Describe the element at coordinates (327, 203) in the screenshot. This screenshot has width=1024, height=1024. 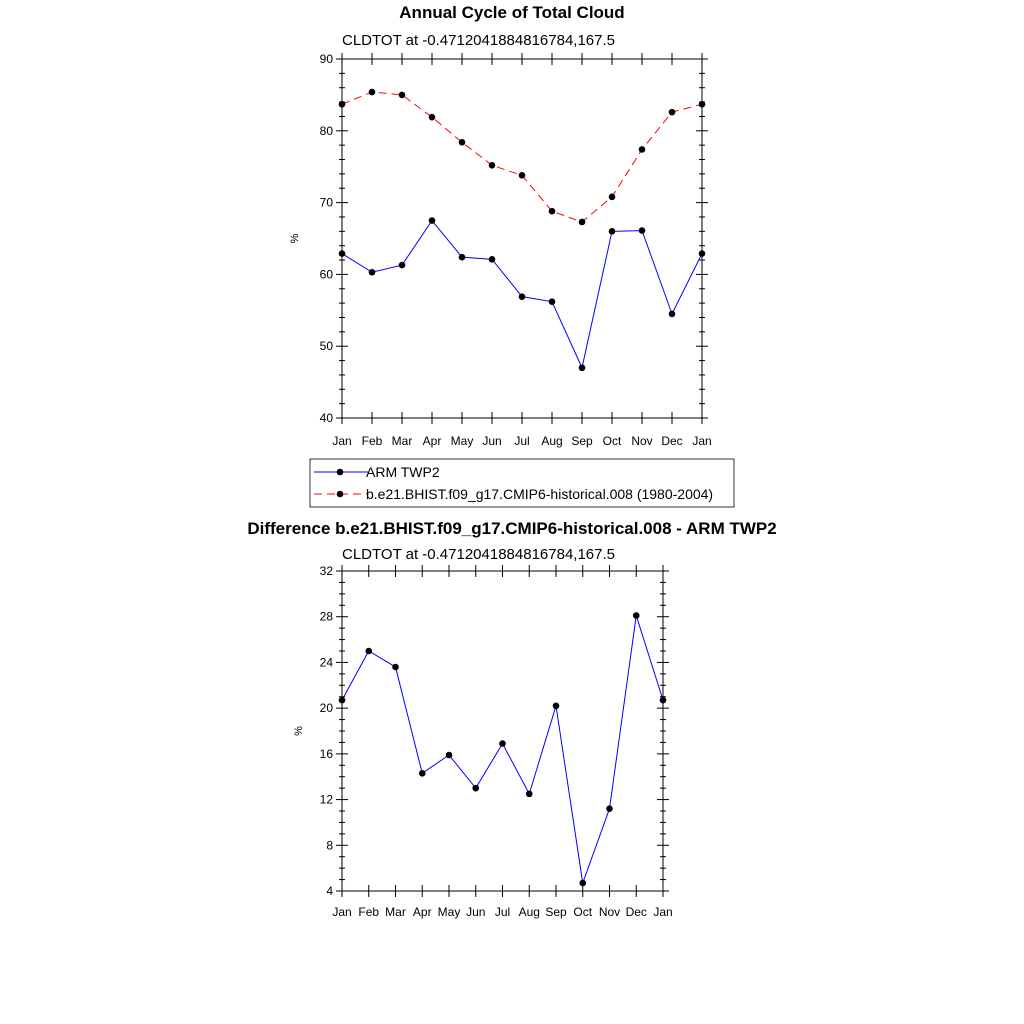
I see `y-tick-label: 70` at that location.